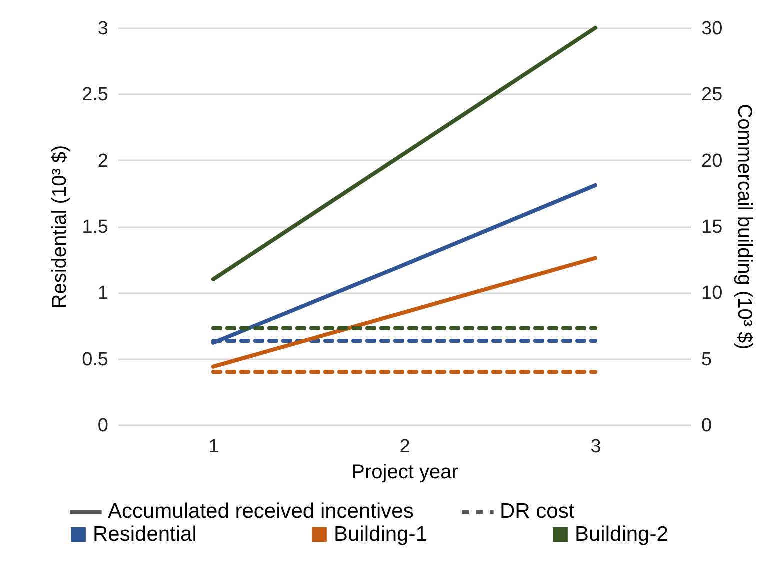 Image resolution: width=784 pixels, height=578 pixels. I want to click on y-axis-title: Residential (10³ $), so click(60, 227).